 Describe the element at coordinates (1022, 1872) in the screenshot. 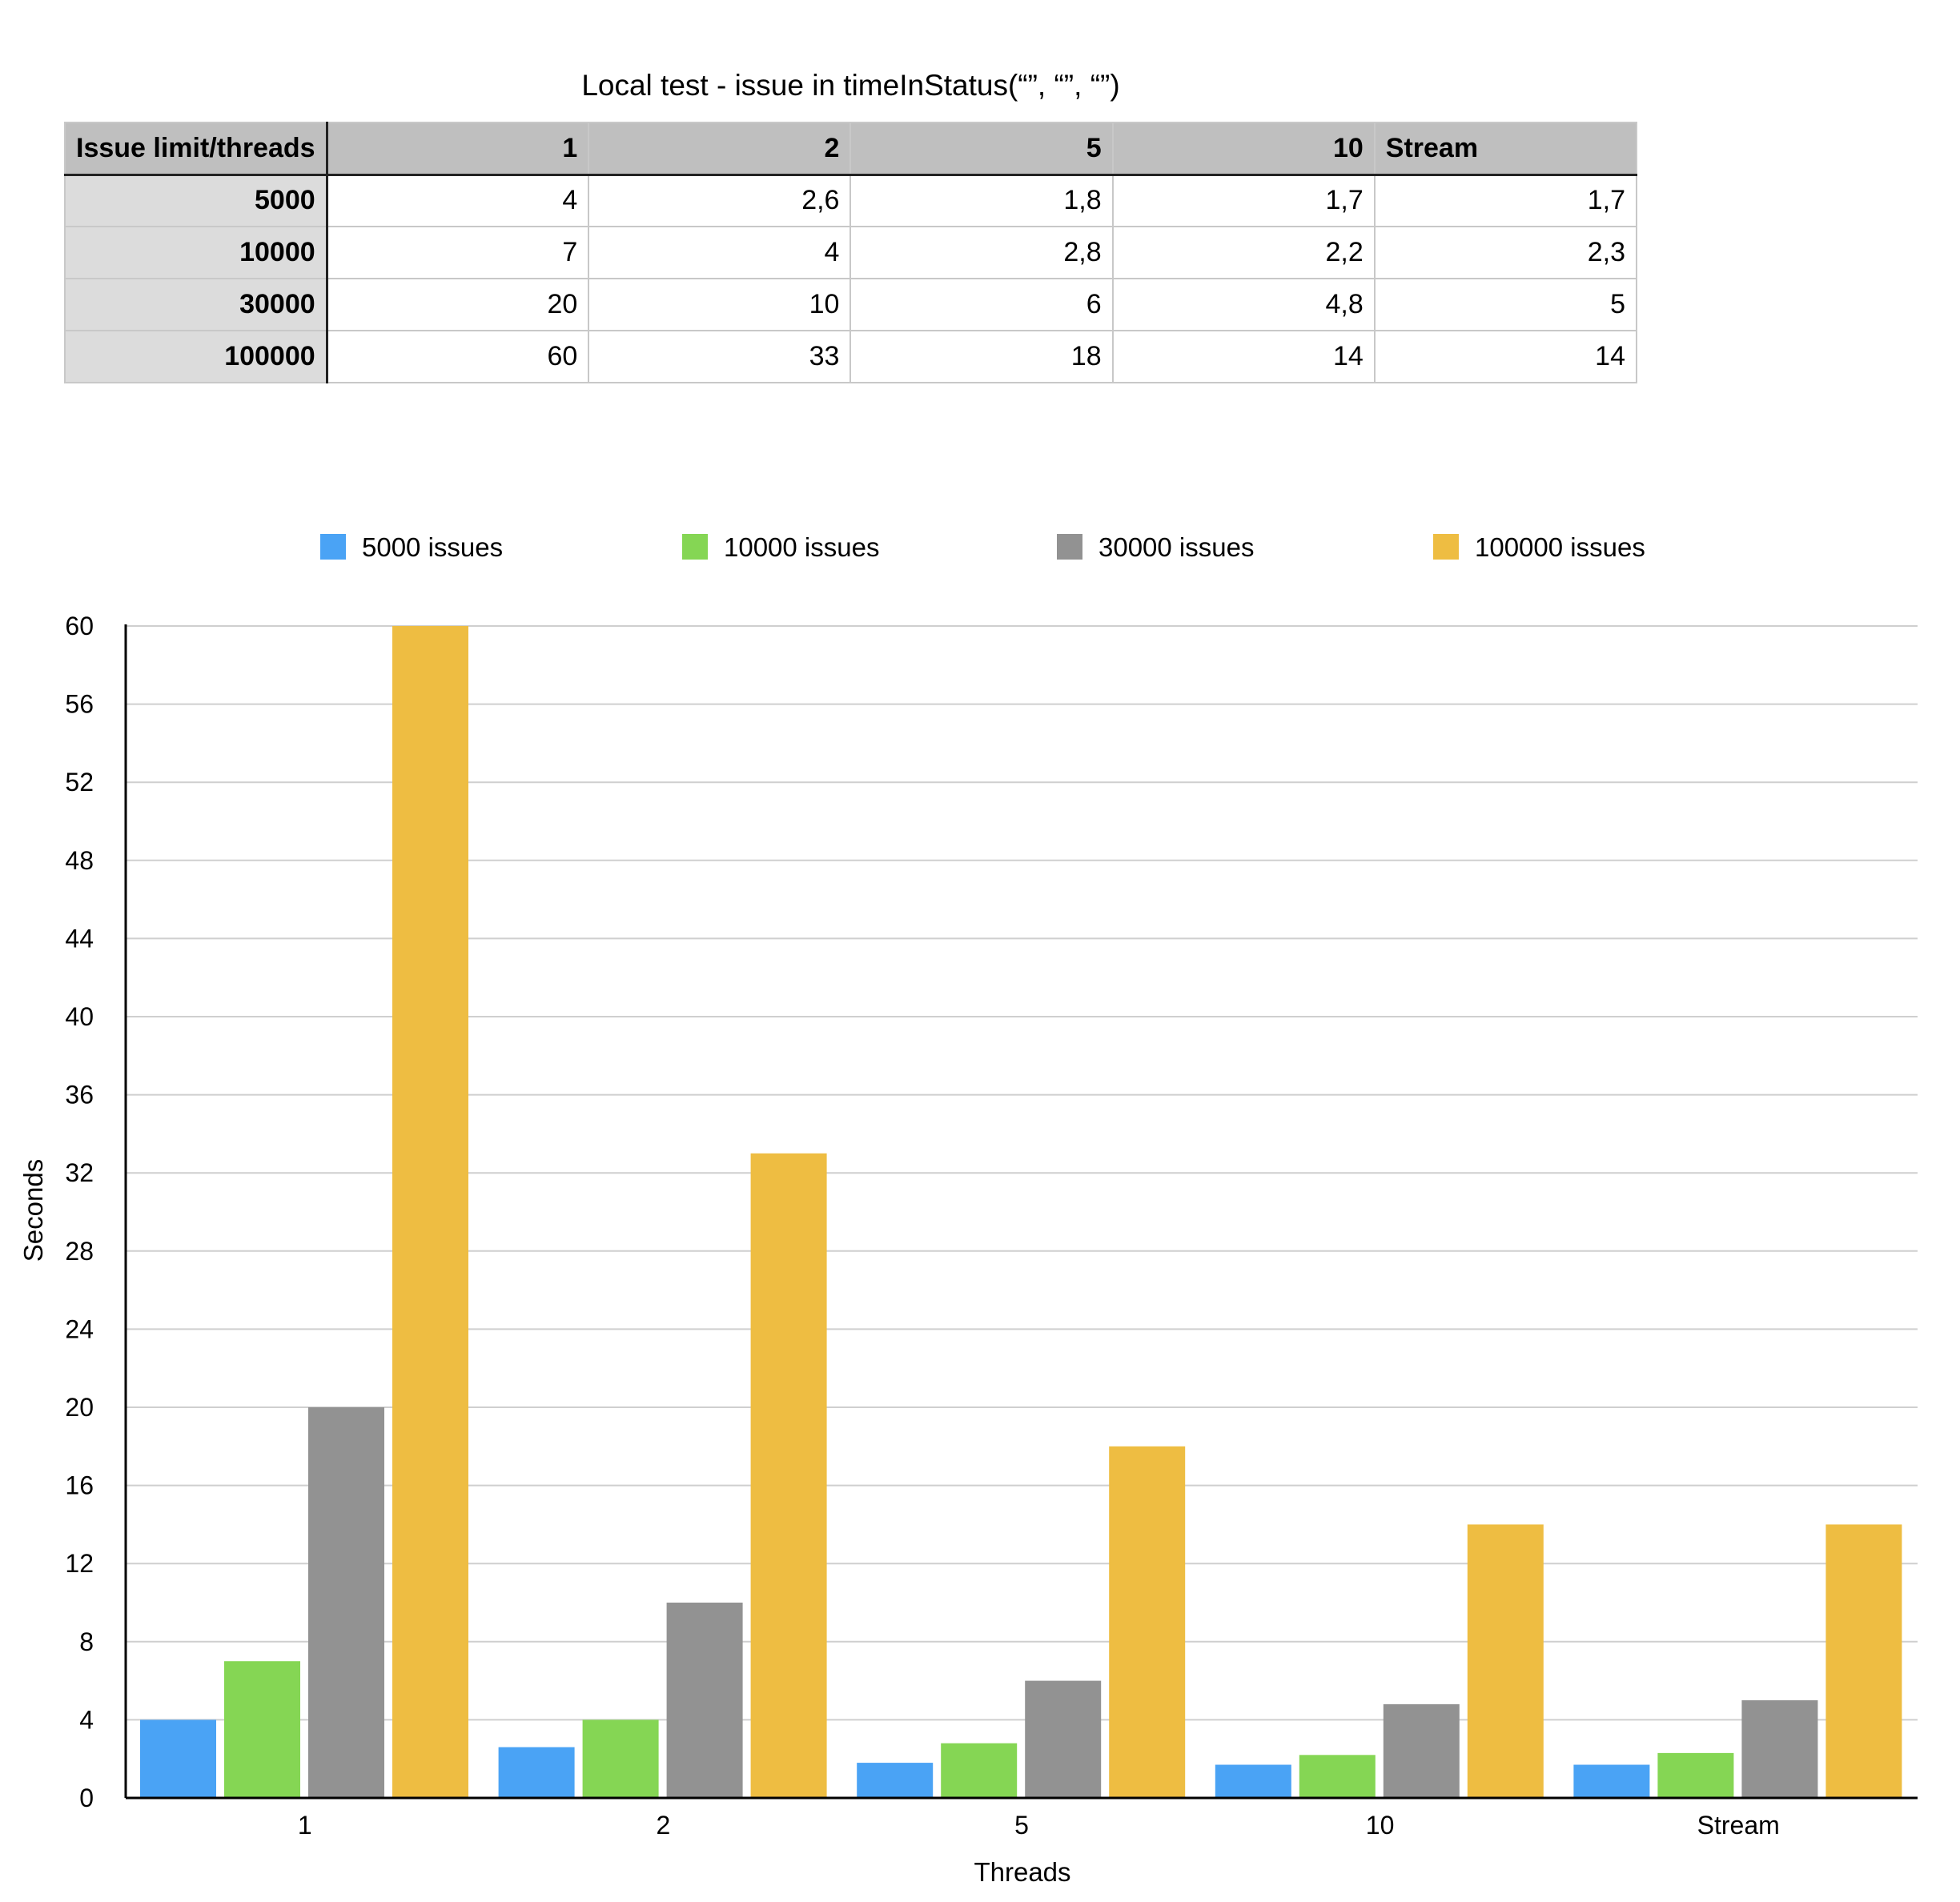

I see `x-axis-title: Threads` at that location.